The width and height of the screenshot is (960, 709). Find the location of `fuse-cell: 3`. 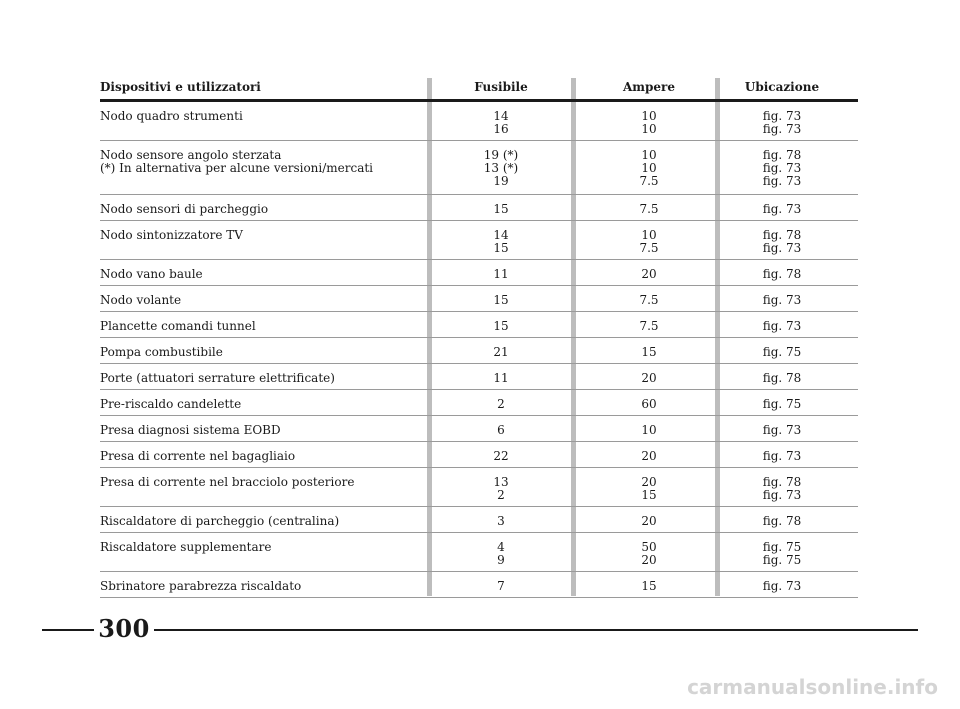

fuse-cell: 3 is located at coordinates (501, 521).